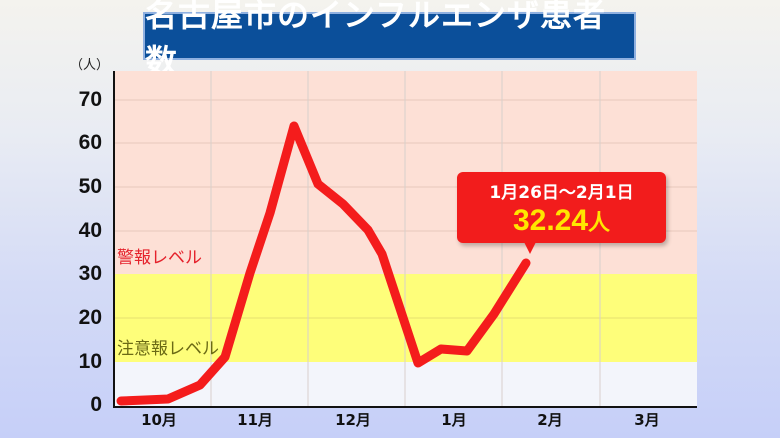 The image size is (780, 438). Describe the element at coordinates (599, 223) in the screenshot. I see `callout-unit: 人` at that location.